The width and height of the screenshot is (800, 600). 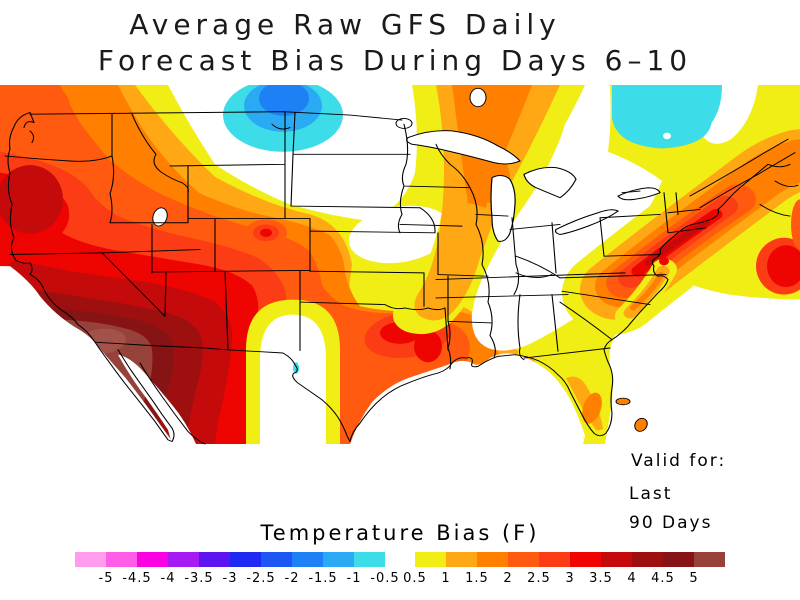 What do you see at coordinates (345, 24) in the screenshot?
I see `page-title-line1: Average Raw GFS Daily` at bounding box center [345, 24].